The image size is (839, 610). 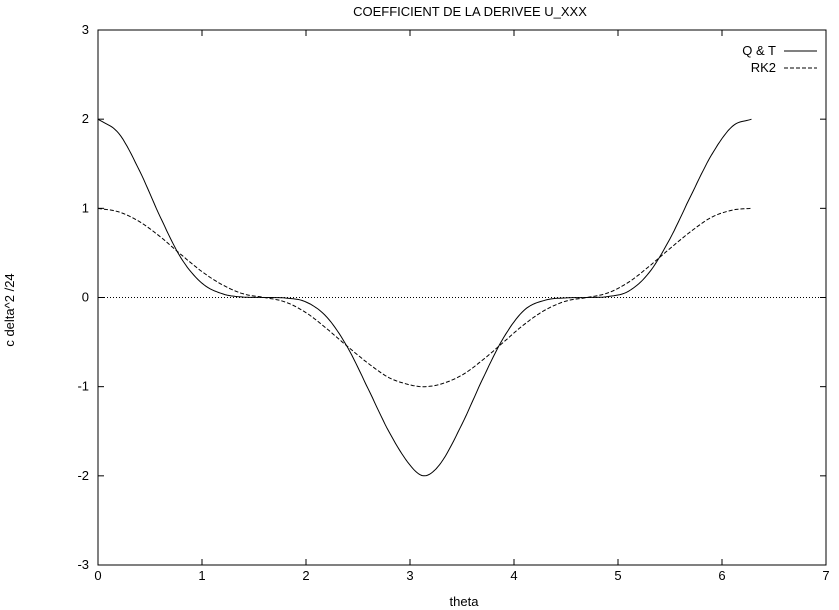 I want to click on y-tick-label: -2, so click(x=83, y=475).